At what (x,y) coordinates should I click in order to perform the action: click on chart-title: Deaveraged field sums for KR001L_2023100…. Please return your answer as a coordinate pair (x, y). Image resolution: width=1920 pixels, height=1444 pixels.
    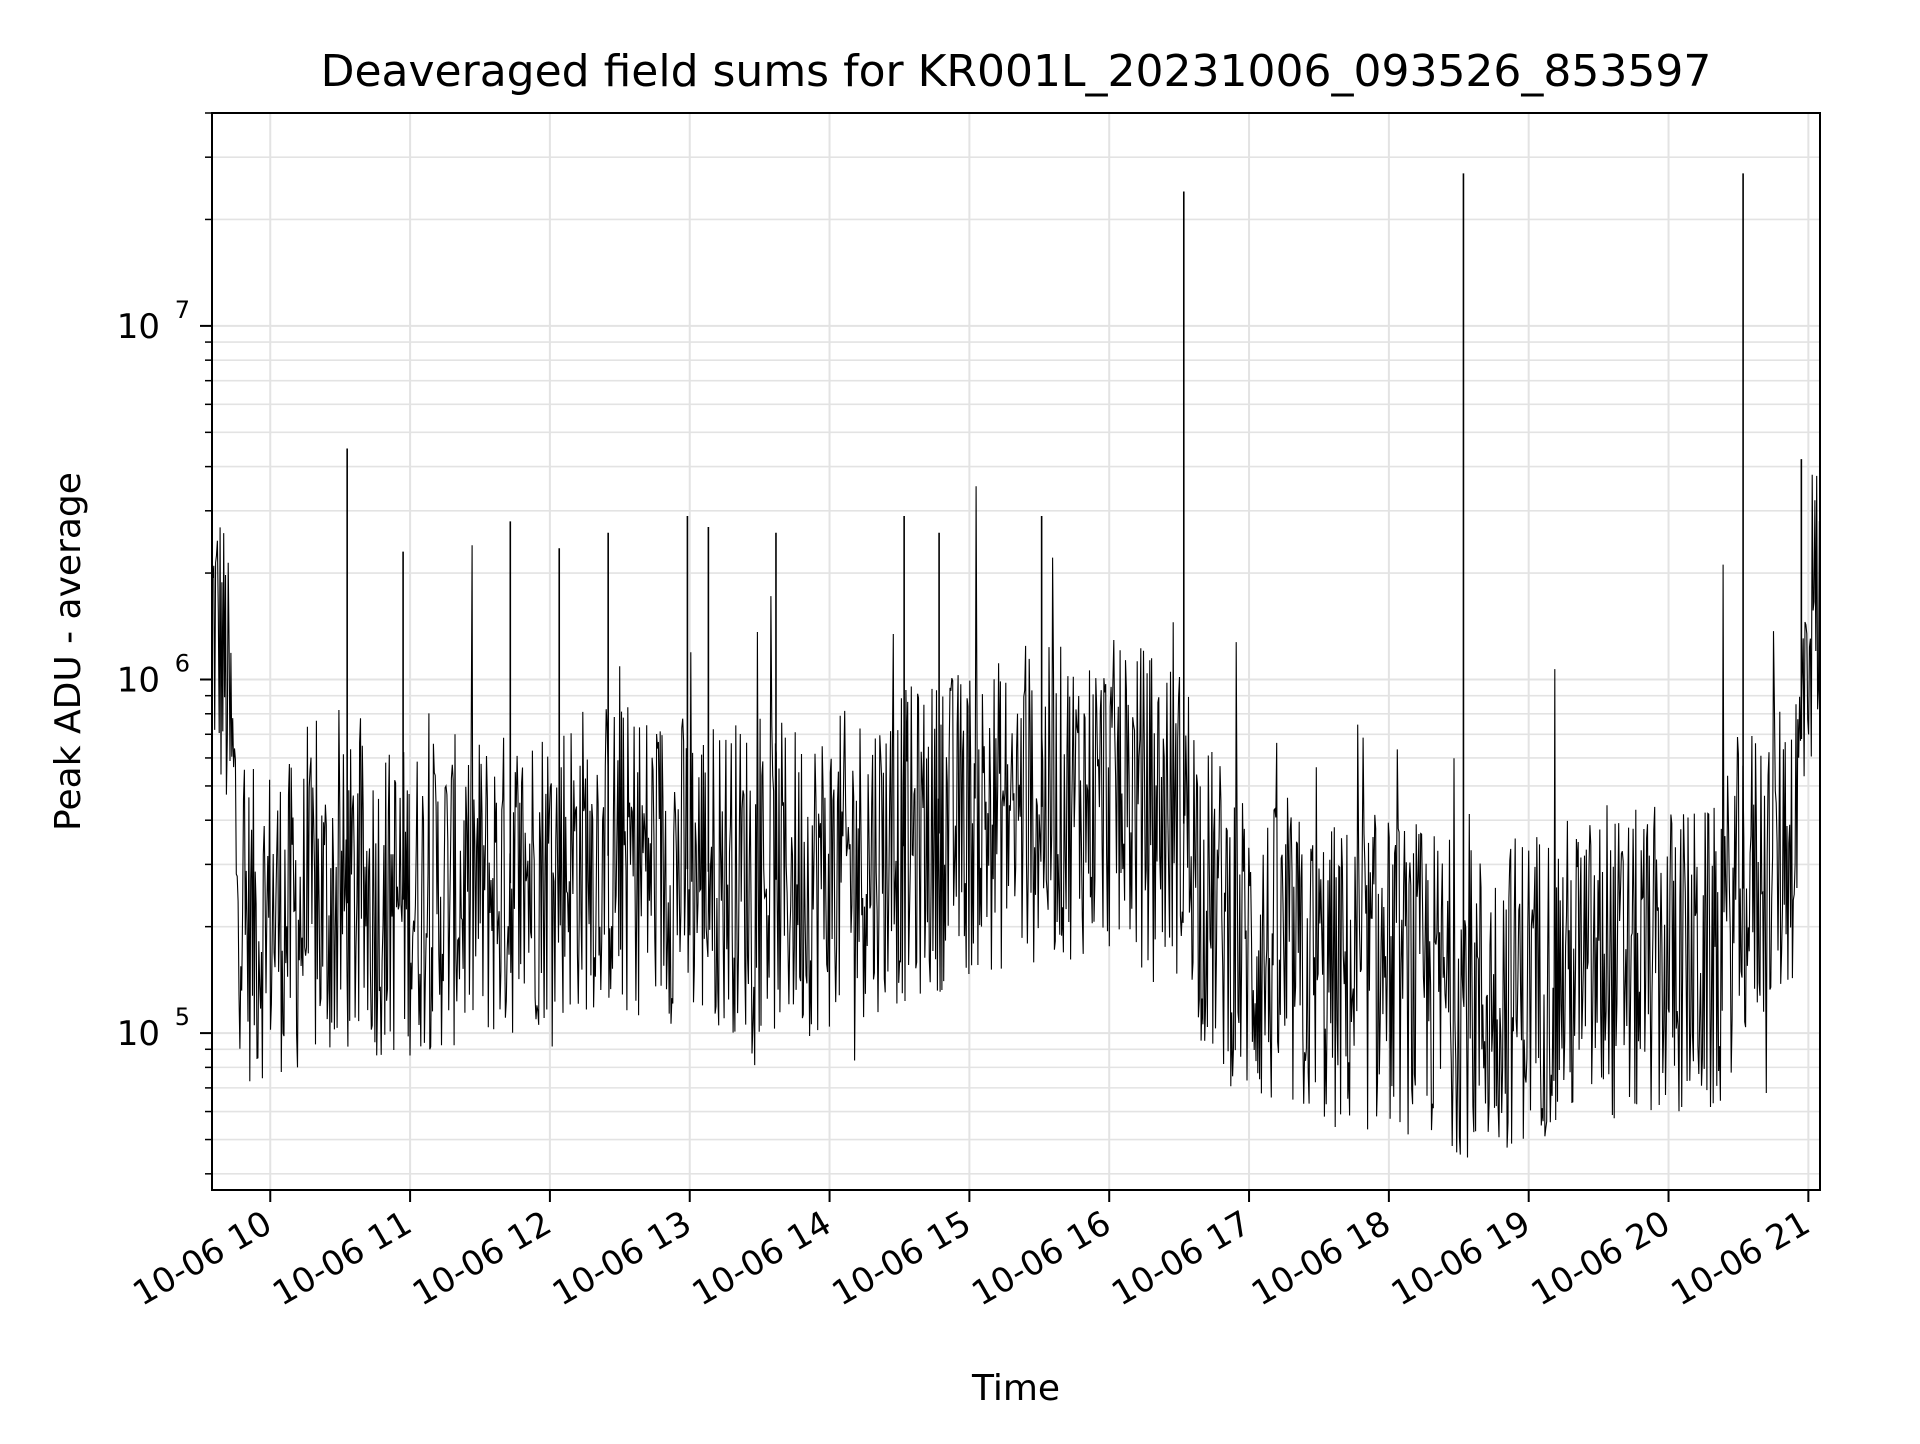
    Looking at the image, I should click on (1016, 71).